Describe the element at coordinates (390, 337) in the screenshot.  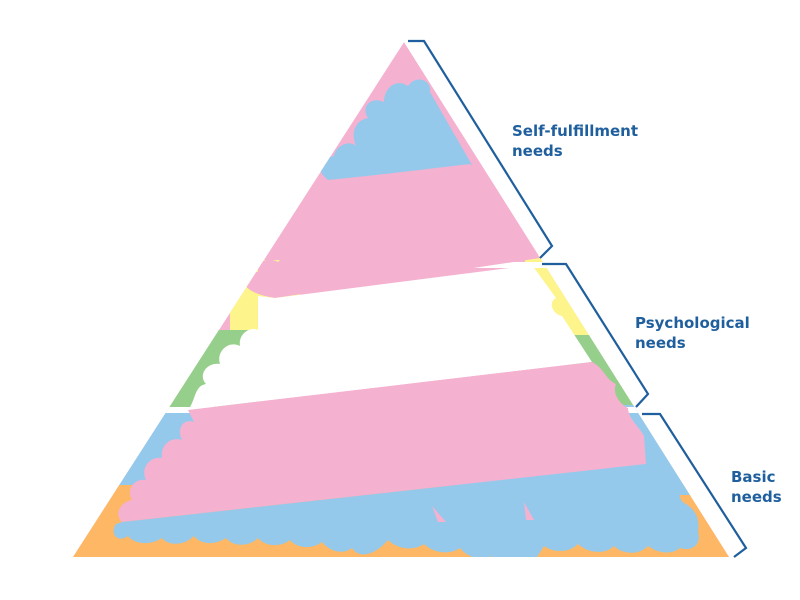
I see `white-band` at that location.